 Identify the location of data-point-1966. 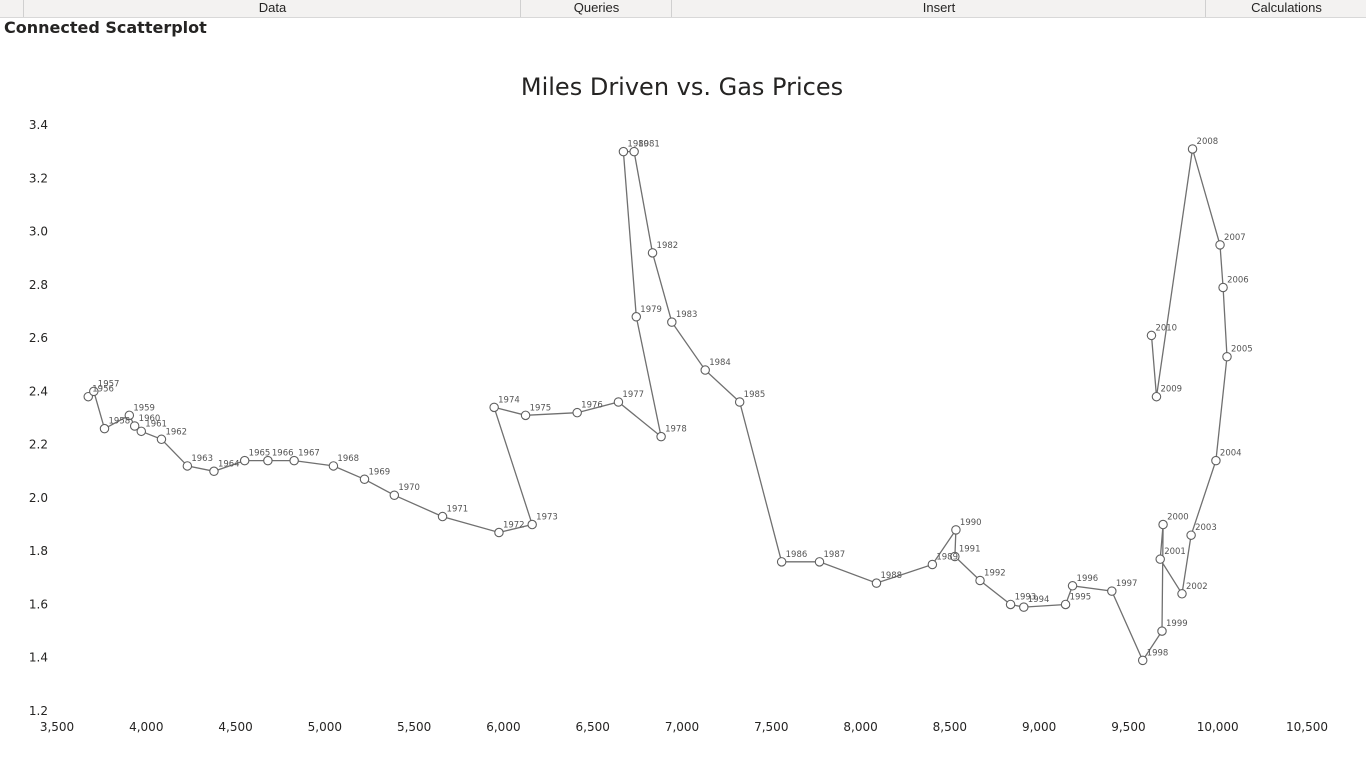
(268, 460).